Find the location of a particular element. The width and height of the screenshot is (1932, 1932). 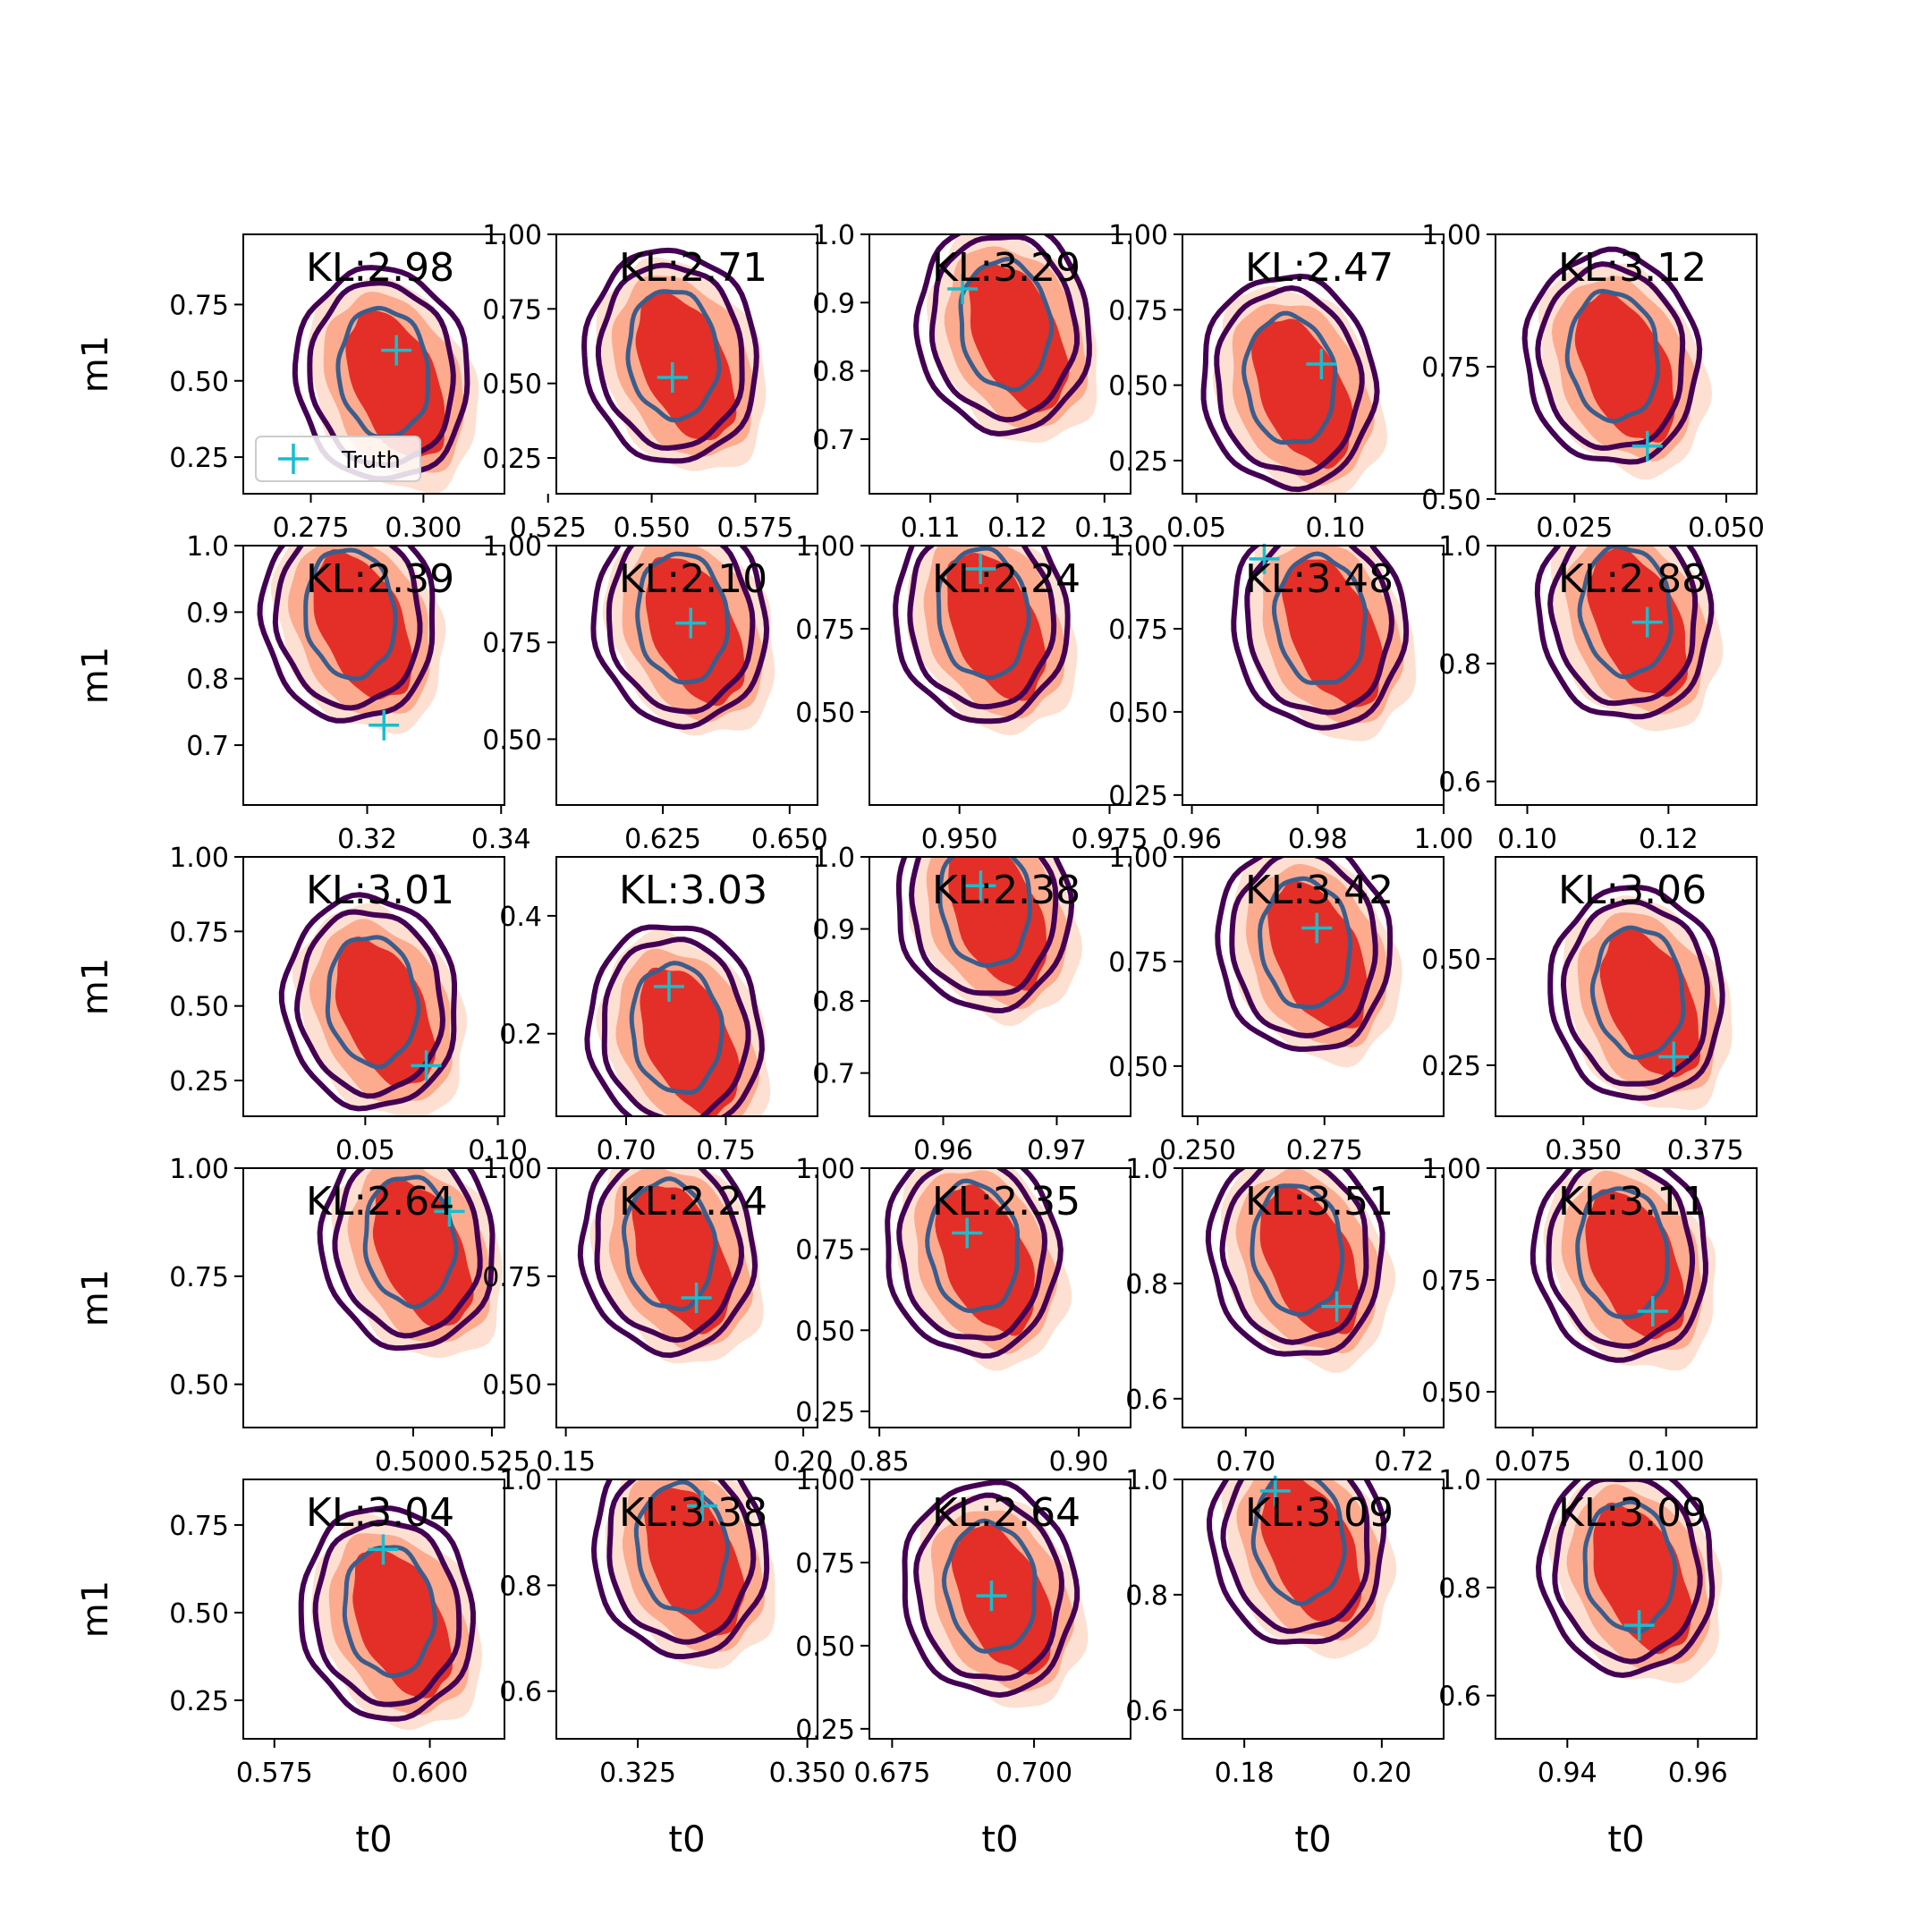

kl-annotation: KL:2.98 is located at coordinates (380, 268).